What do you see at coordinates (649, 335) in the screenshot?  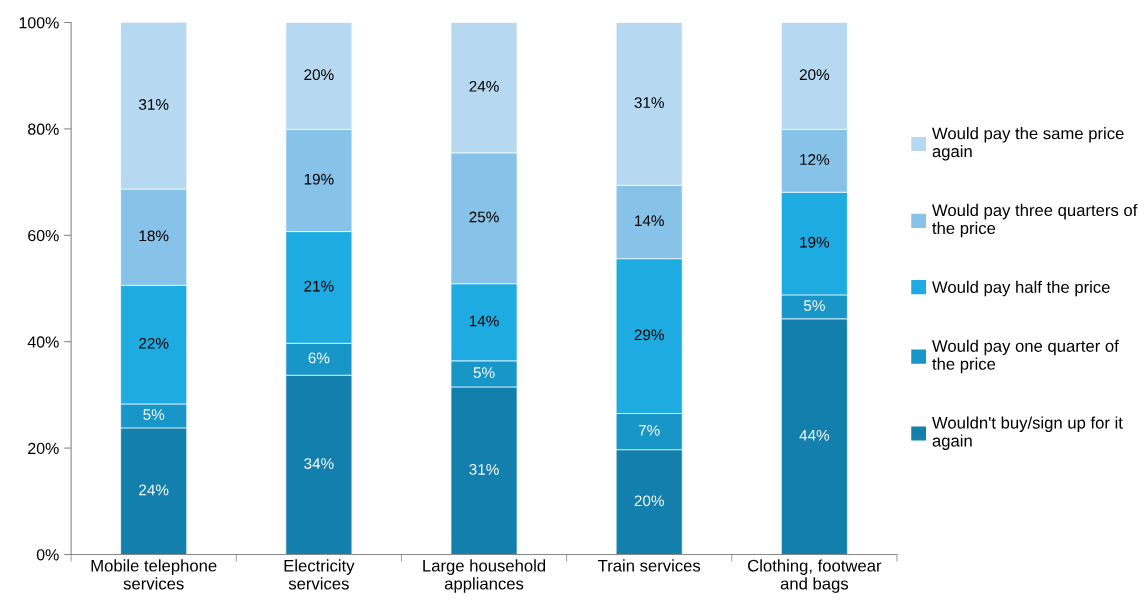 I see `data-label: 29%` at bounding box center [649, 335].